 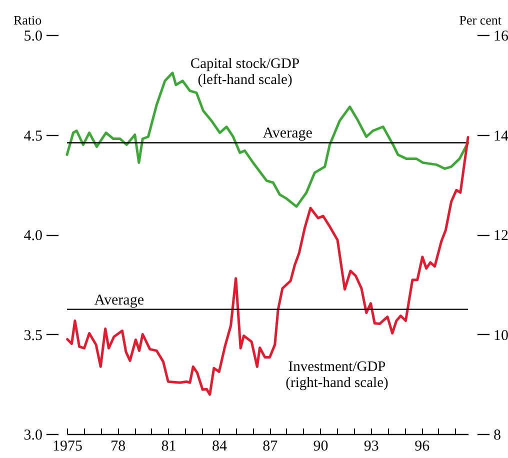 What do you see at coordinates (33, 36) in the screenshot?
I see `y-tick-label: 5.0` at bounding box center [33, 36].